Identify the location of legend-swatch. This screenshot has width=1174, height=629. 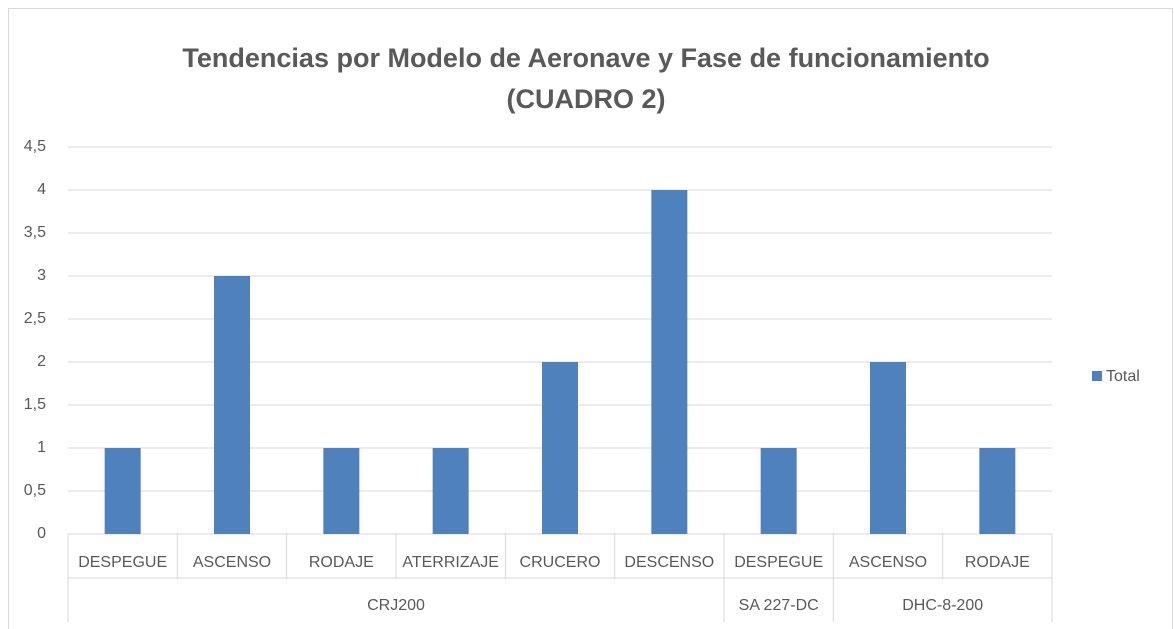
(1097, 376).